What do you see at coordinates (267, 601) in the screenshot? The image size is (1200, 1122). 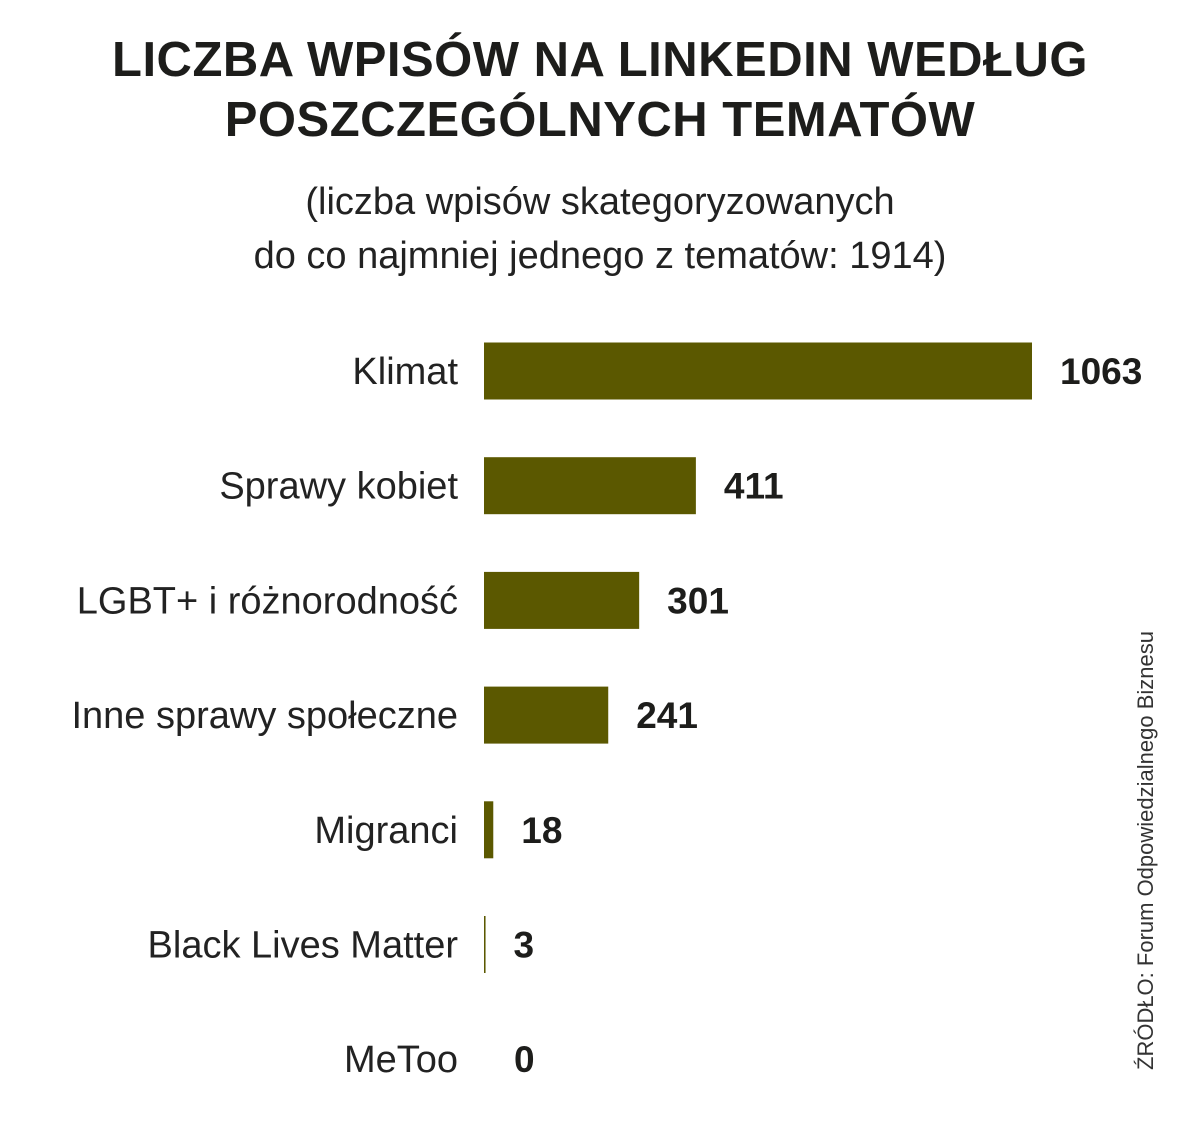 I see `category-label: LGBT+ i różnorodność` at bounding box center [267, 601].